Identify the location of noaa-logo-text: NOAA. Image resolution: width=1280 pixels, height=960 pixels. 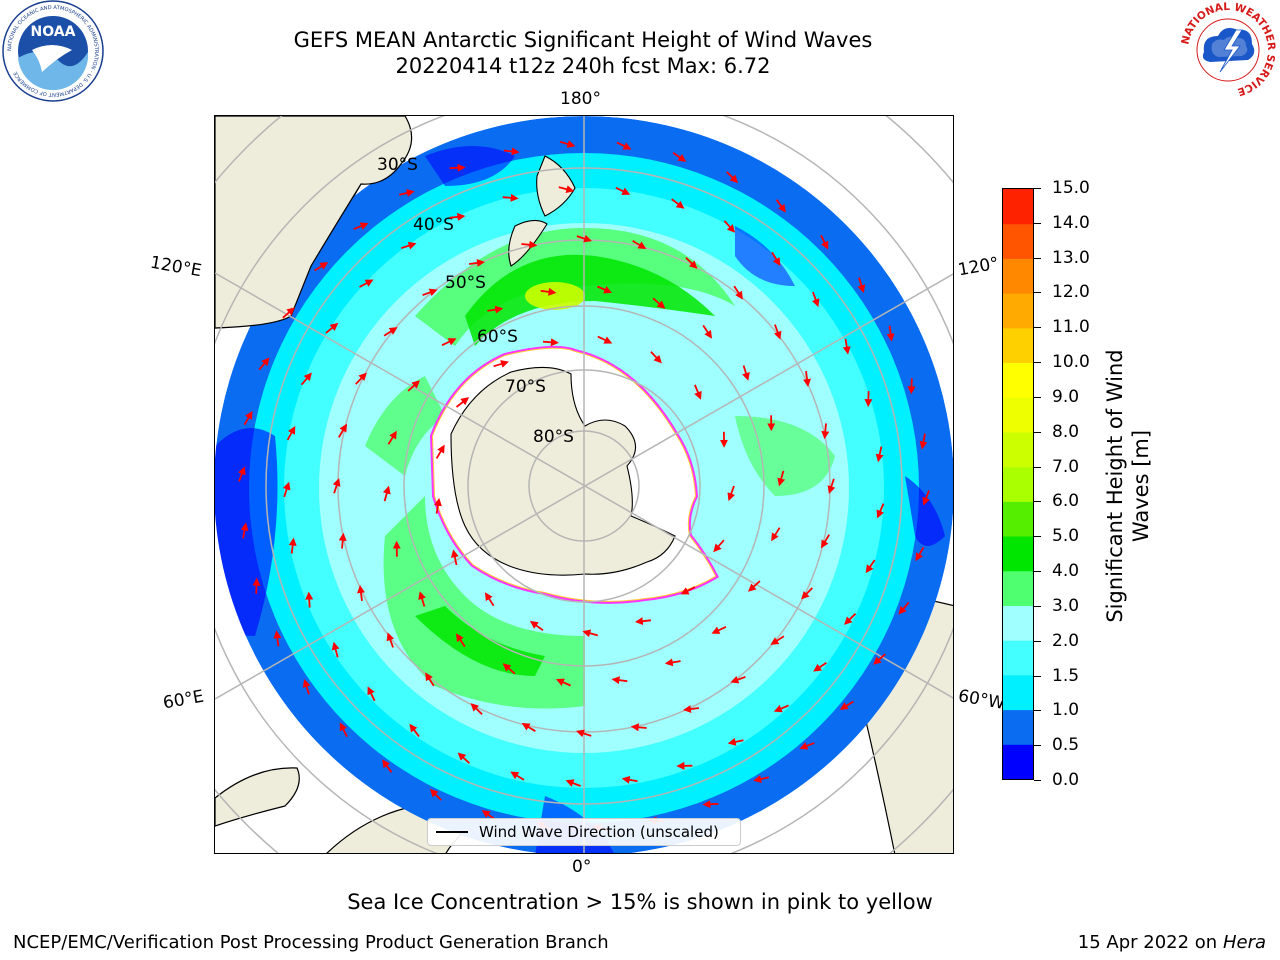
(53, 32).